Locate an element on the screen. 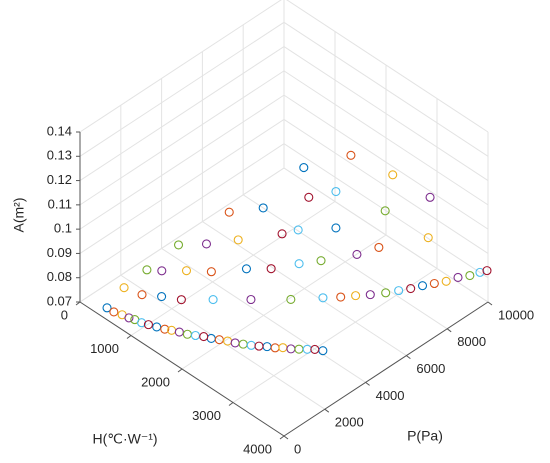 This screenshot has height=463, width=550. y-tick-label: 2000 is located at coordinates (349, 422).